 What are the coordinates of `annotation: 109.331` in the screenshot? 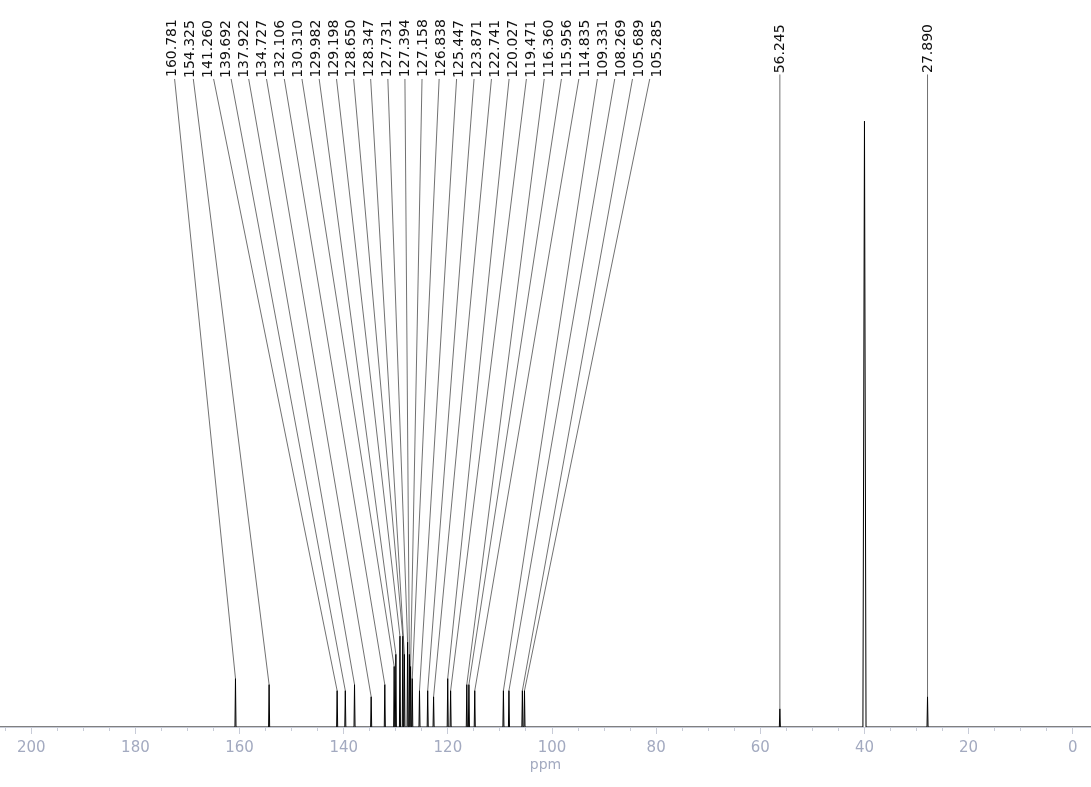 It's located at (601, 48).